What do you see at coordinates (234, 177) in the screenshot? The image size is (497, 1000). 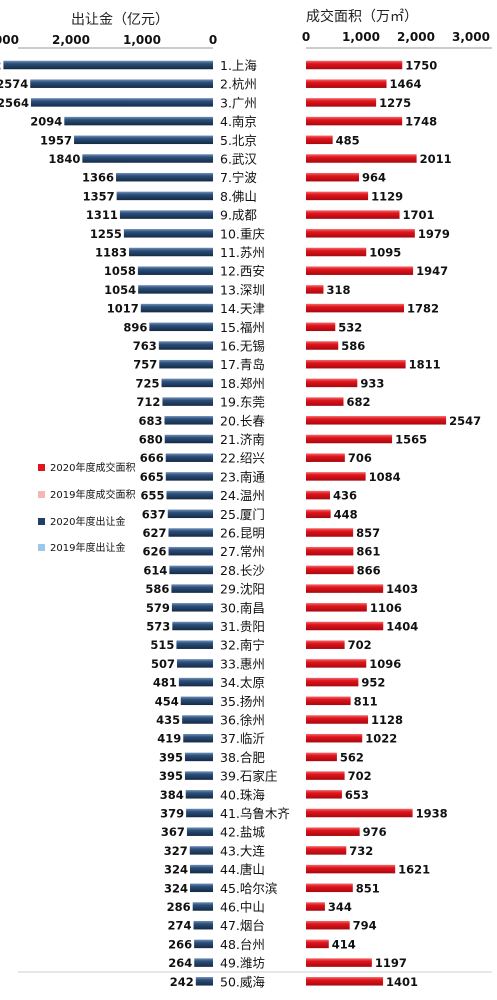 I see `table-row: 1366 7.宁波 964` at bounding box center [234, 177].